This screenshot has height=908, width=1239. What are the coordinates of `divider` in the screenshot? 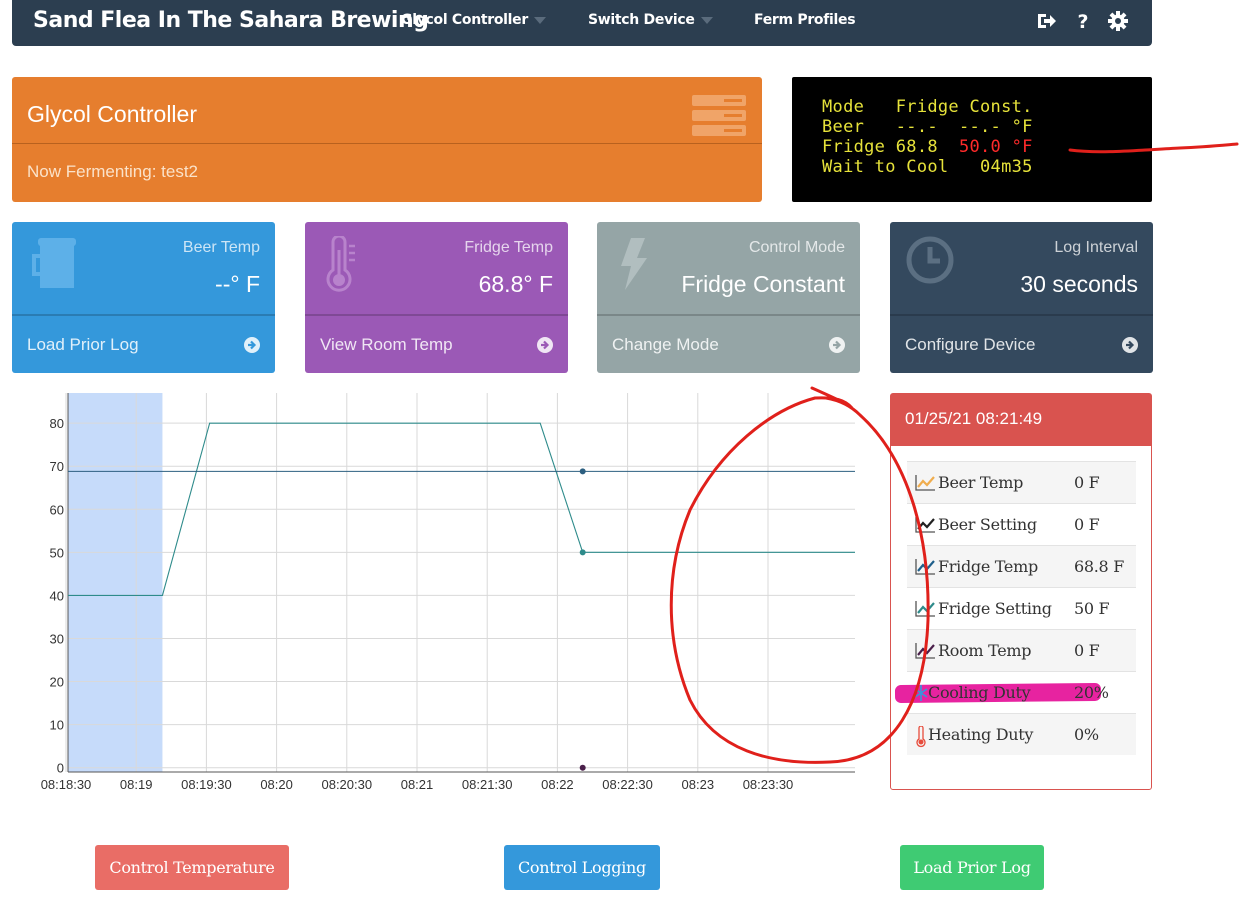 It's located at (387, 143).